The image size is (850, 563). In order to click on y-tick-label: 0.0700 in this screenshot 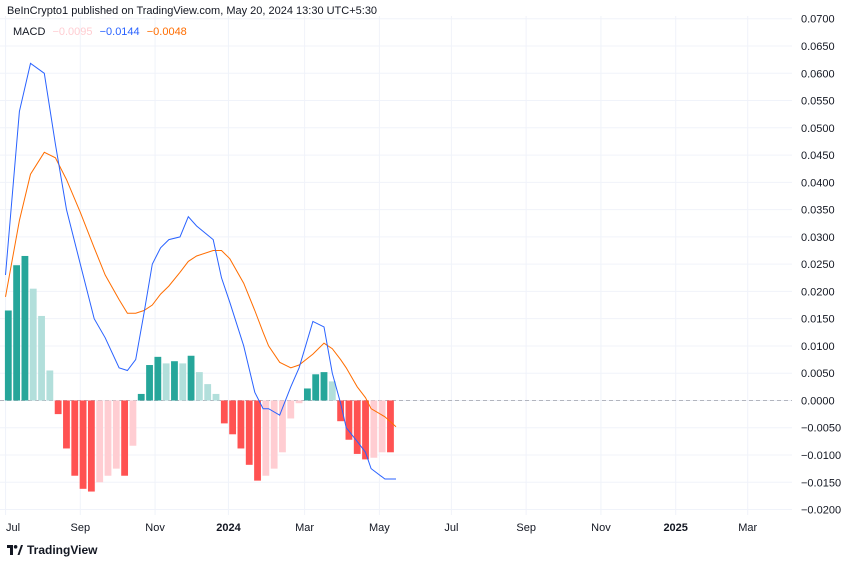, I will do `click(818, 20)`.